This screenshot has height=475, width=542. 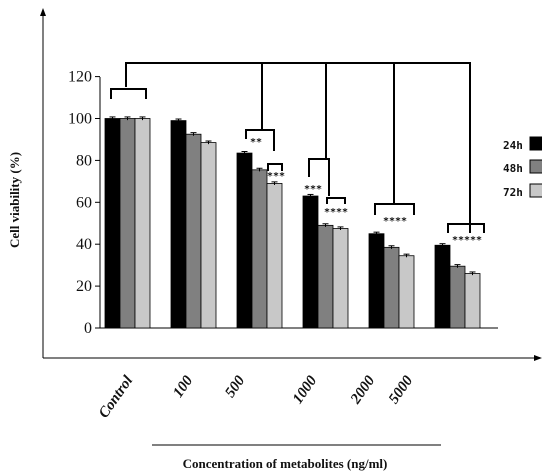 I want to click on legend-label: 24h, so click(x=513, y=145).